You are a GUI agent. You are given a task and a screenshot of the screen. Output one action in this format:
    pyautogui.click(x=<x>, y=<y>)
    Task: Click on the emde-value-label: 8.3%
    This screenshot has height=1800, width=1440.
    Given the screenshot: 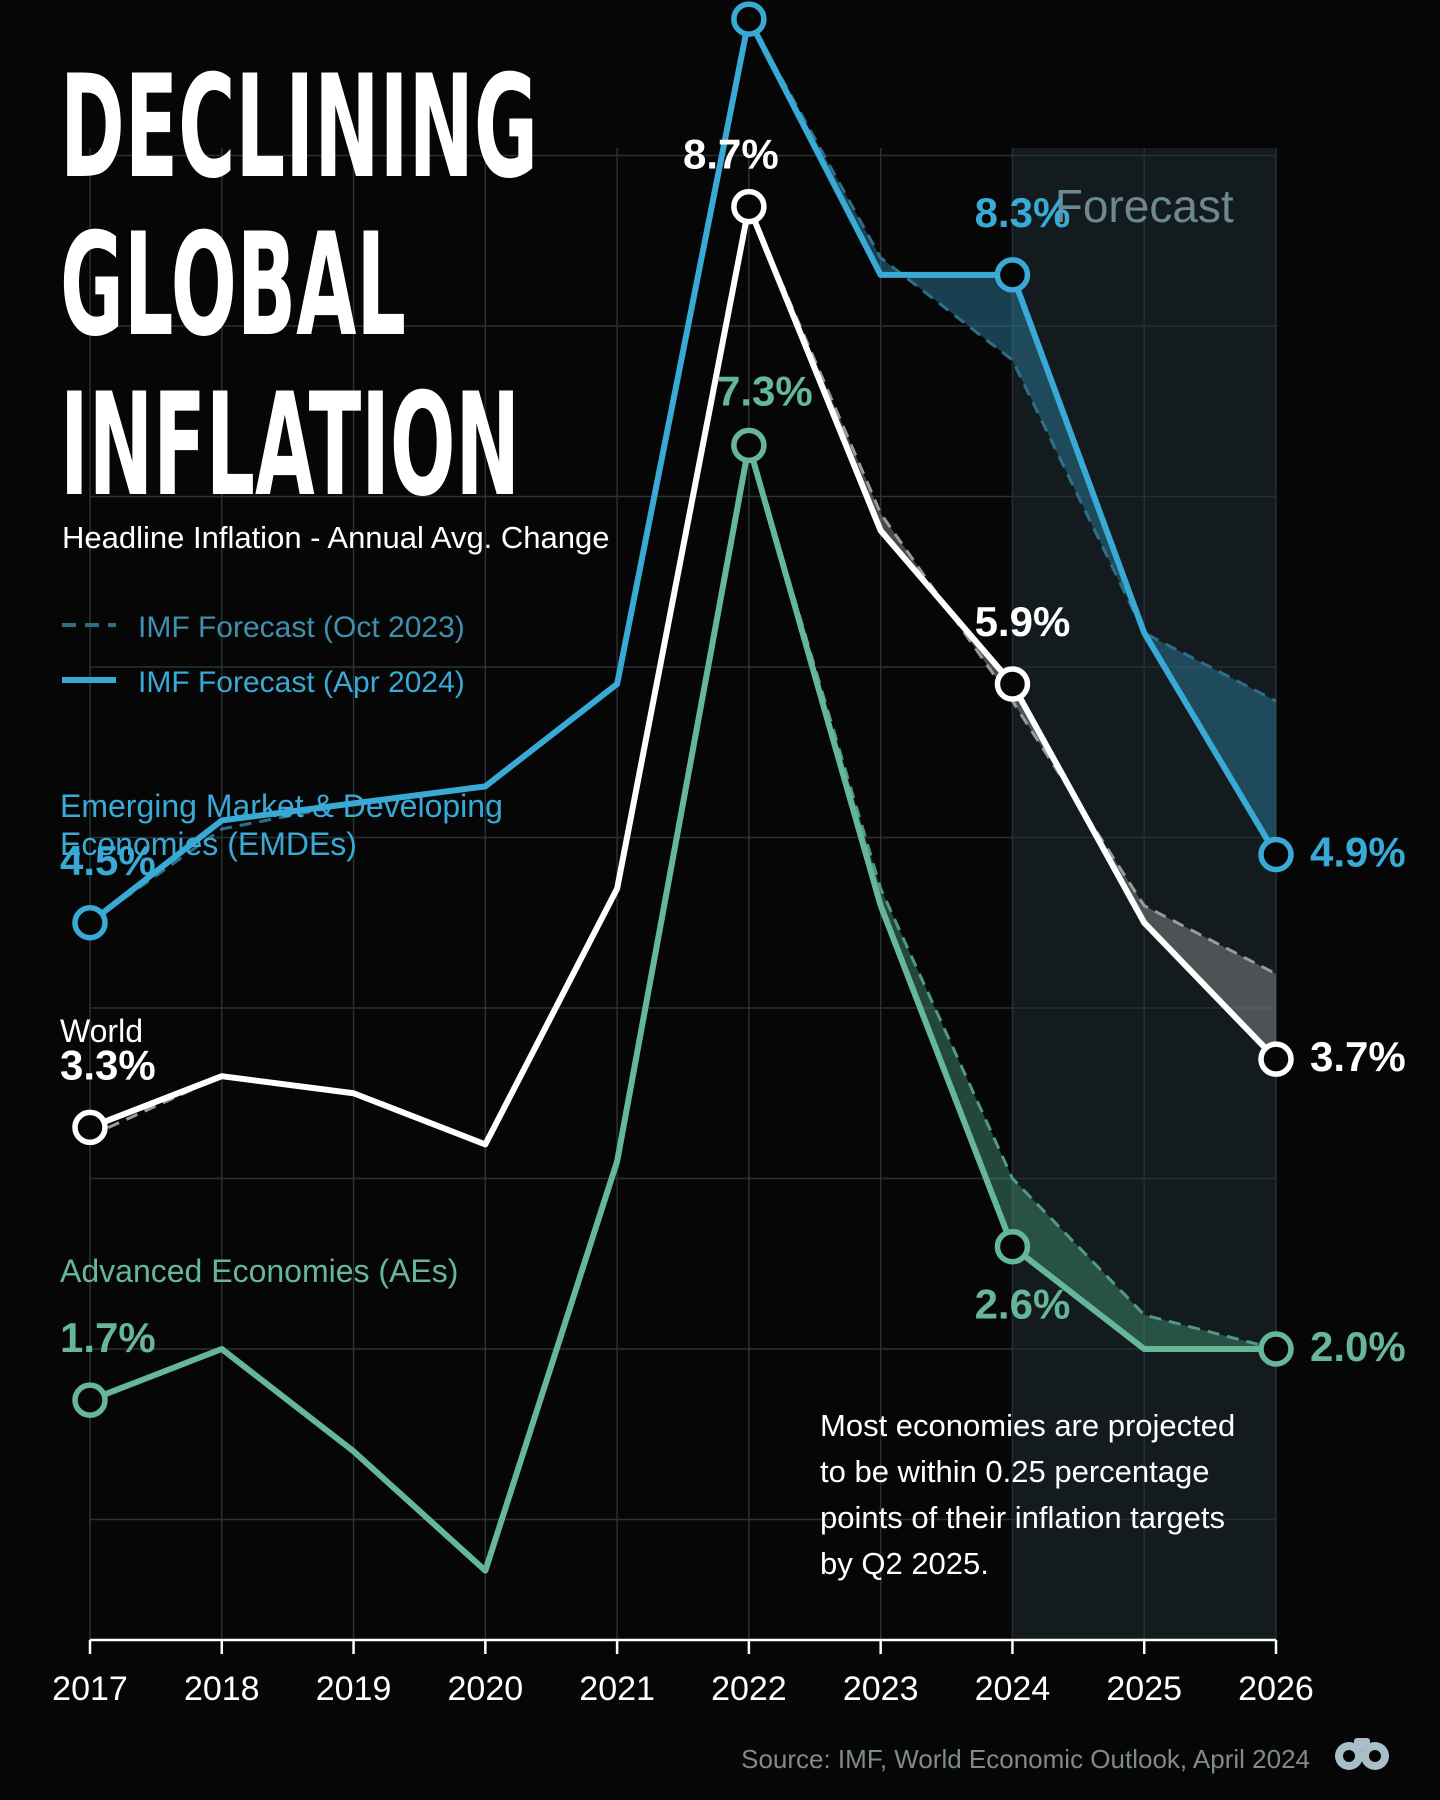 What is the action you would take?
    pyautogui.click(x=1023, y=212)
    